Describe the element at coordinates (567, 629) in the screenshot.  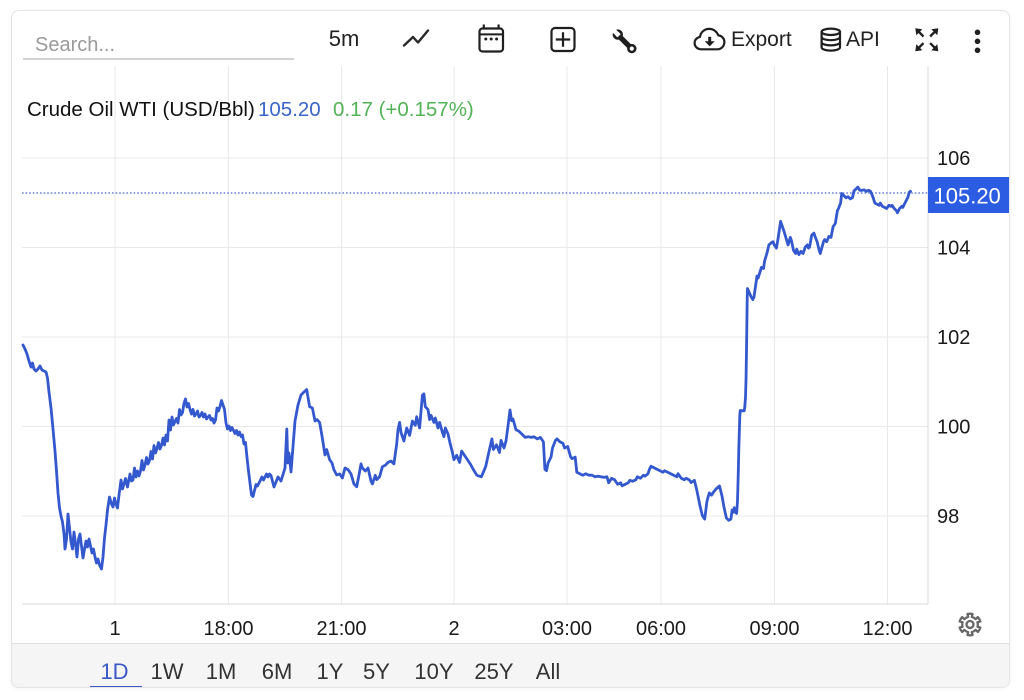
I see `svg-text: 03:00` at that location.